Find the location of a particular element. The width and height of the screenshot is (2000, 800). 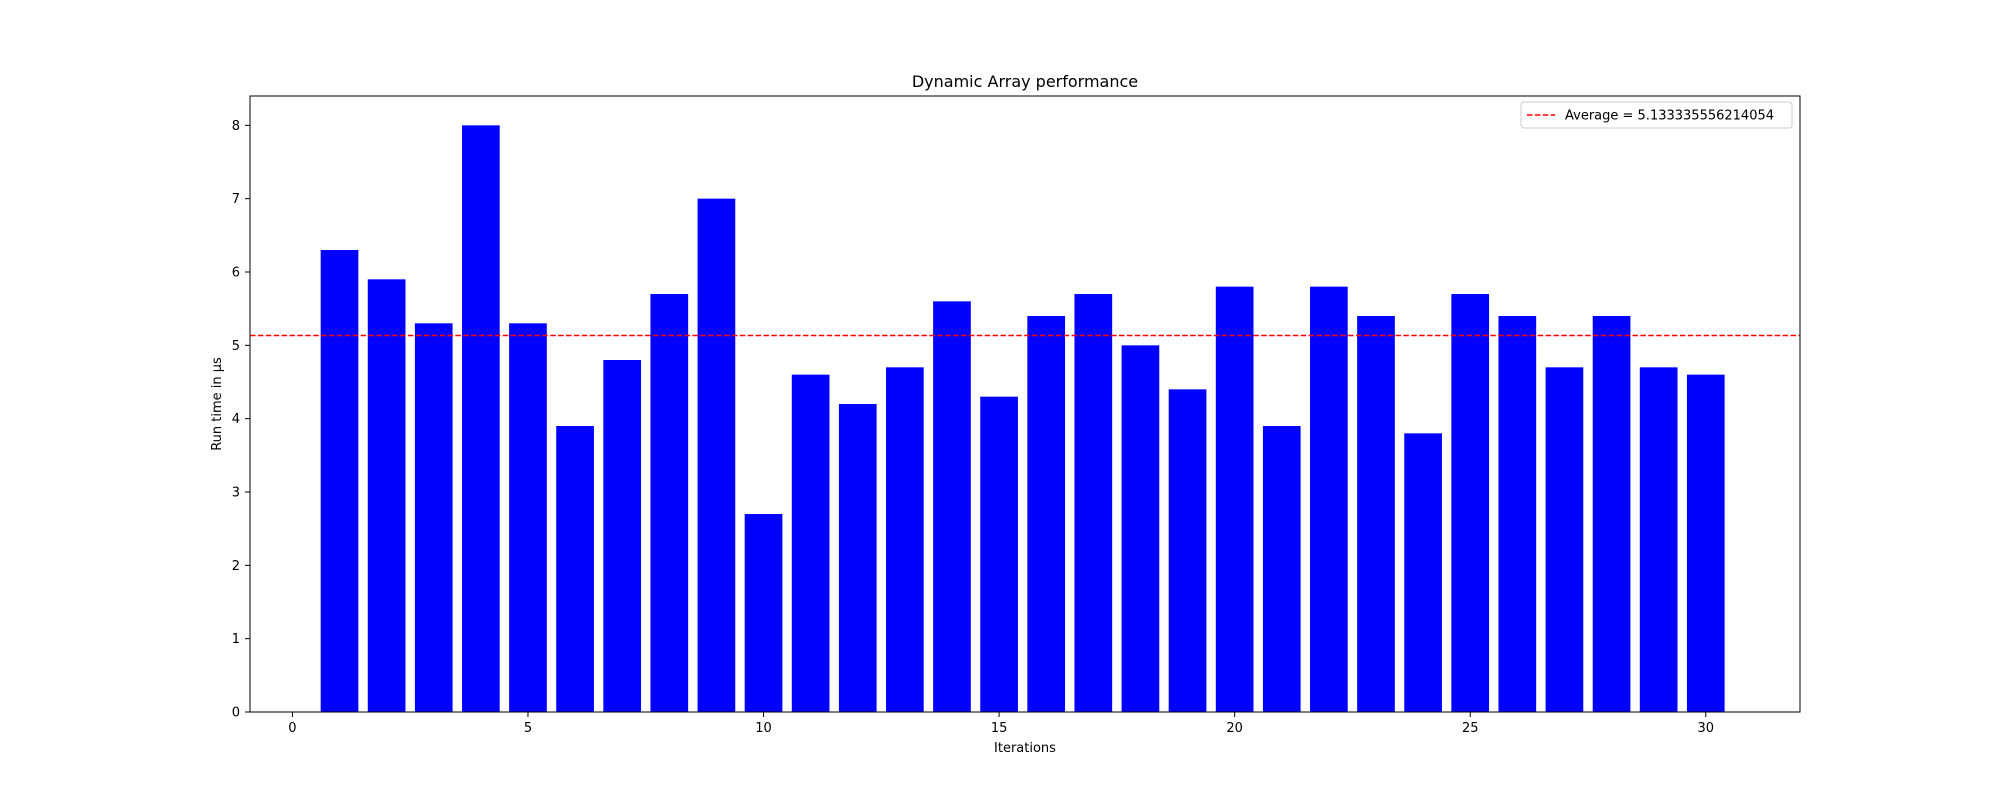

x-tick-label-0: 0 is located at coordinates (292, 728).